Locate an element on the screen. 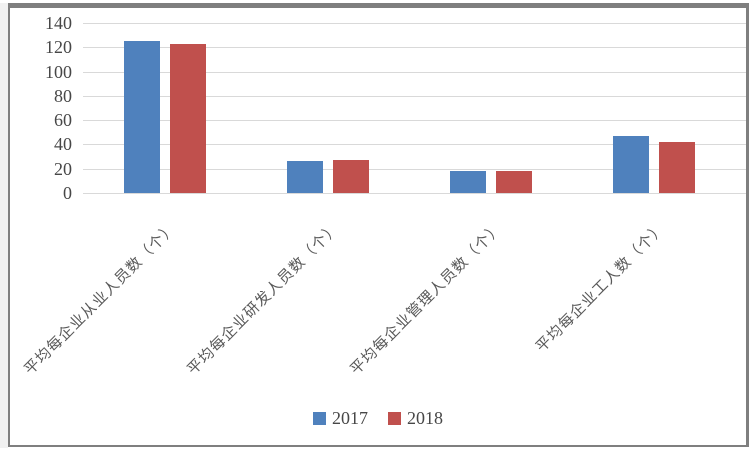 Image resolution: width=756 pixels, height=451 pixels. category-label-2: 平均每企业研发人员数（个） is located at coordinates (264, 299).